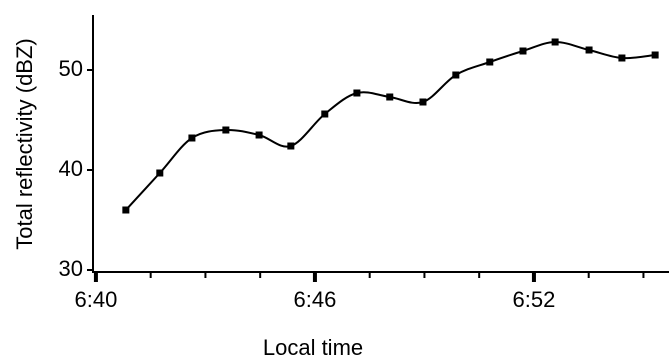  I want to click on x-tick-label: 6:46, so click(315, 299).